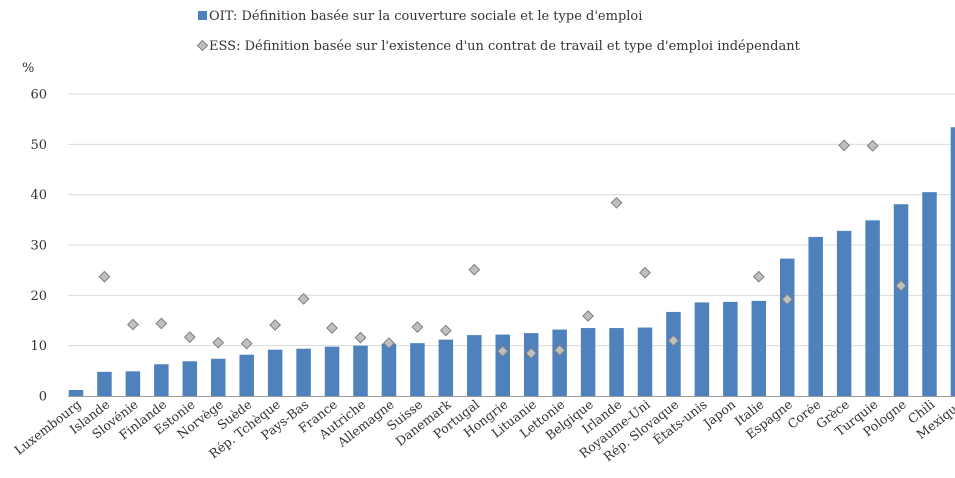 Image resolution: width=955 pixels, height=478 pixels. Describe the element at coordinates (38, 296) in the screenshot. I see `y-tick-label: 20` at that location.